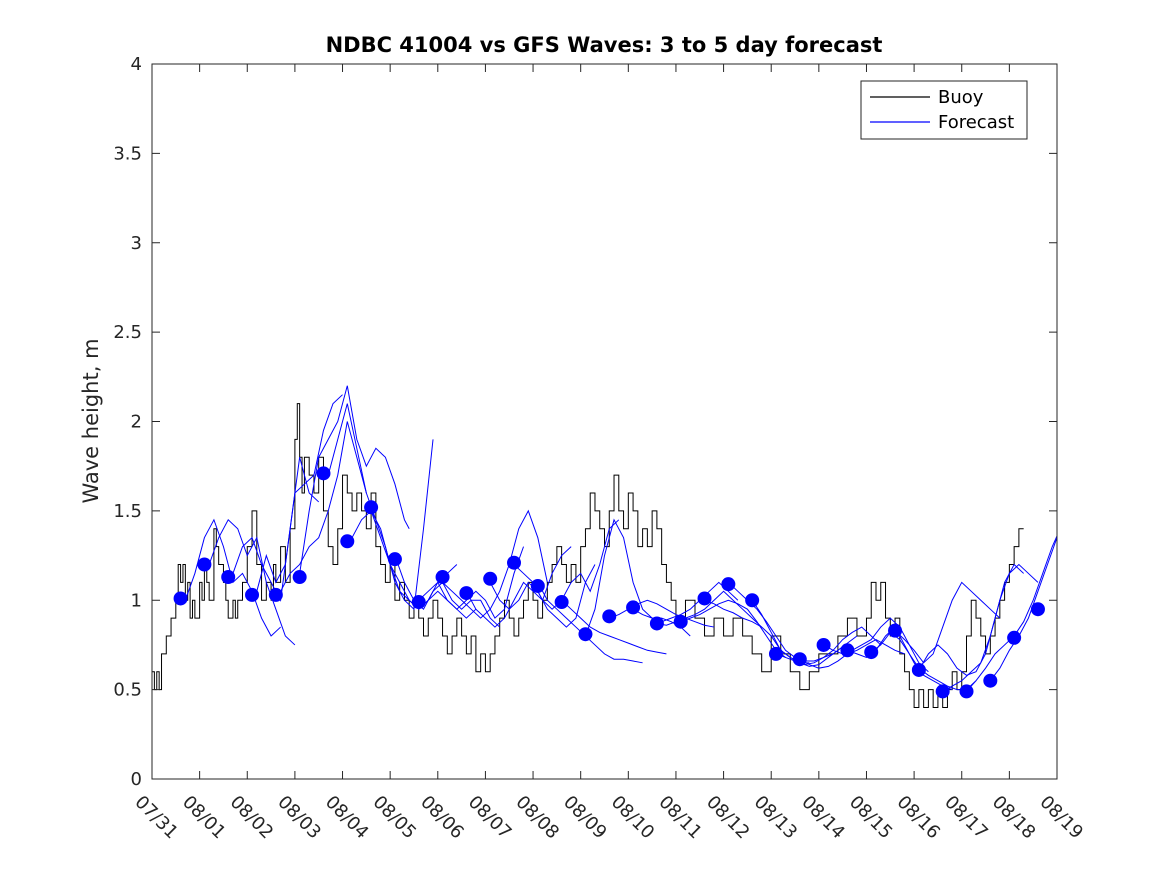 The height and width of the screenshot is (875, 1167). What do you see at coordinates (136, 779) in the screenshot?
I see `y-tick-label: 0` at bounding box center [136, 779].